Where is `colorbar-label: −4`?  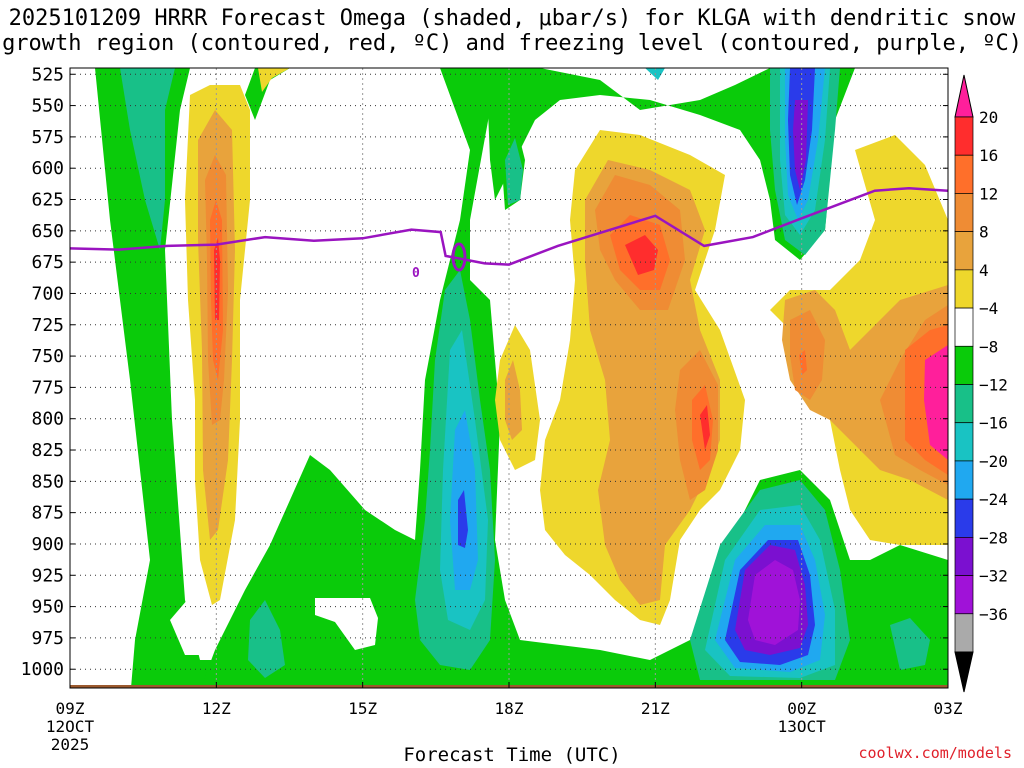
colorbar-label: −4 is located at coordinates (988, 308).